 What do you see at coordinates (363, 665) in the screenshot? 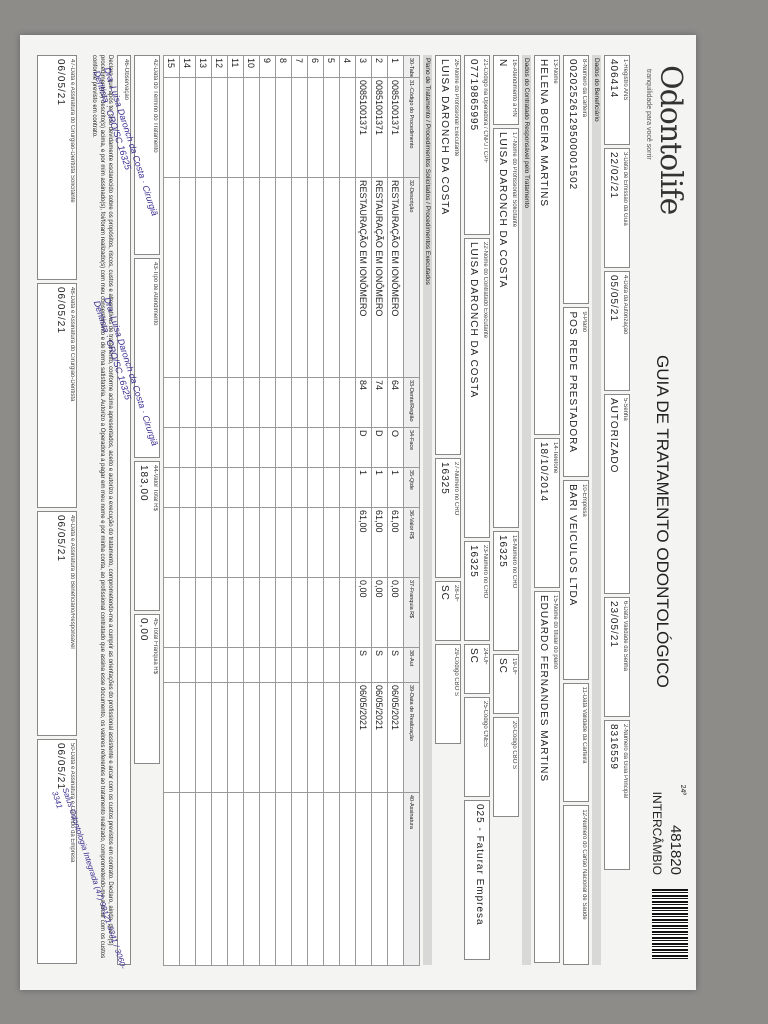
I see `cell: S` at bounding box center [363, 665].